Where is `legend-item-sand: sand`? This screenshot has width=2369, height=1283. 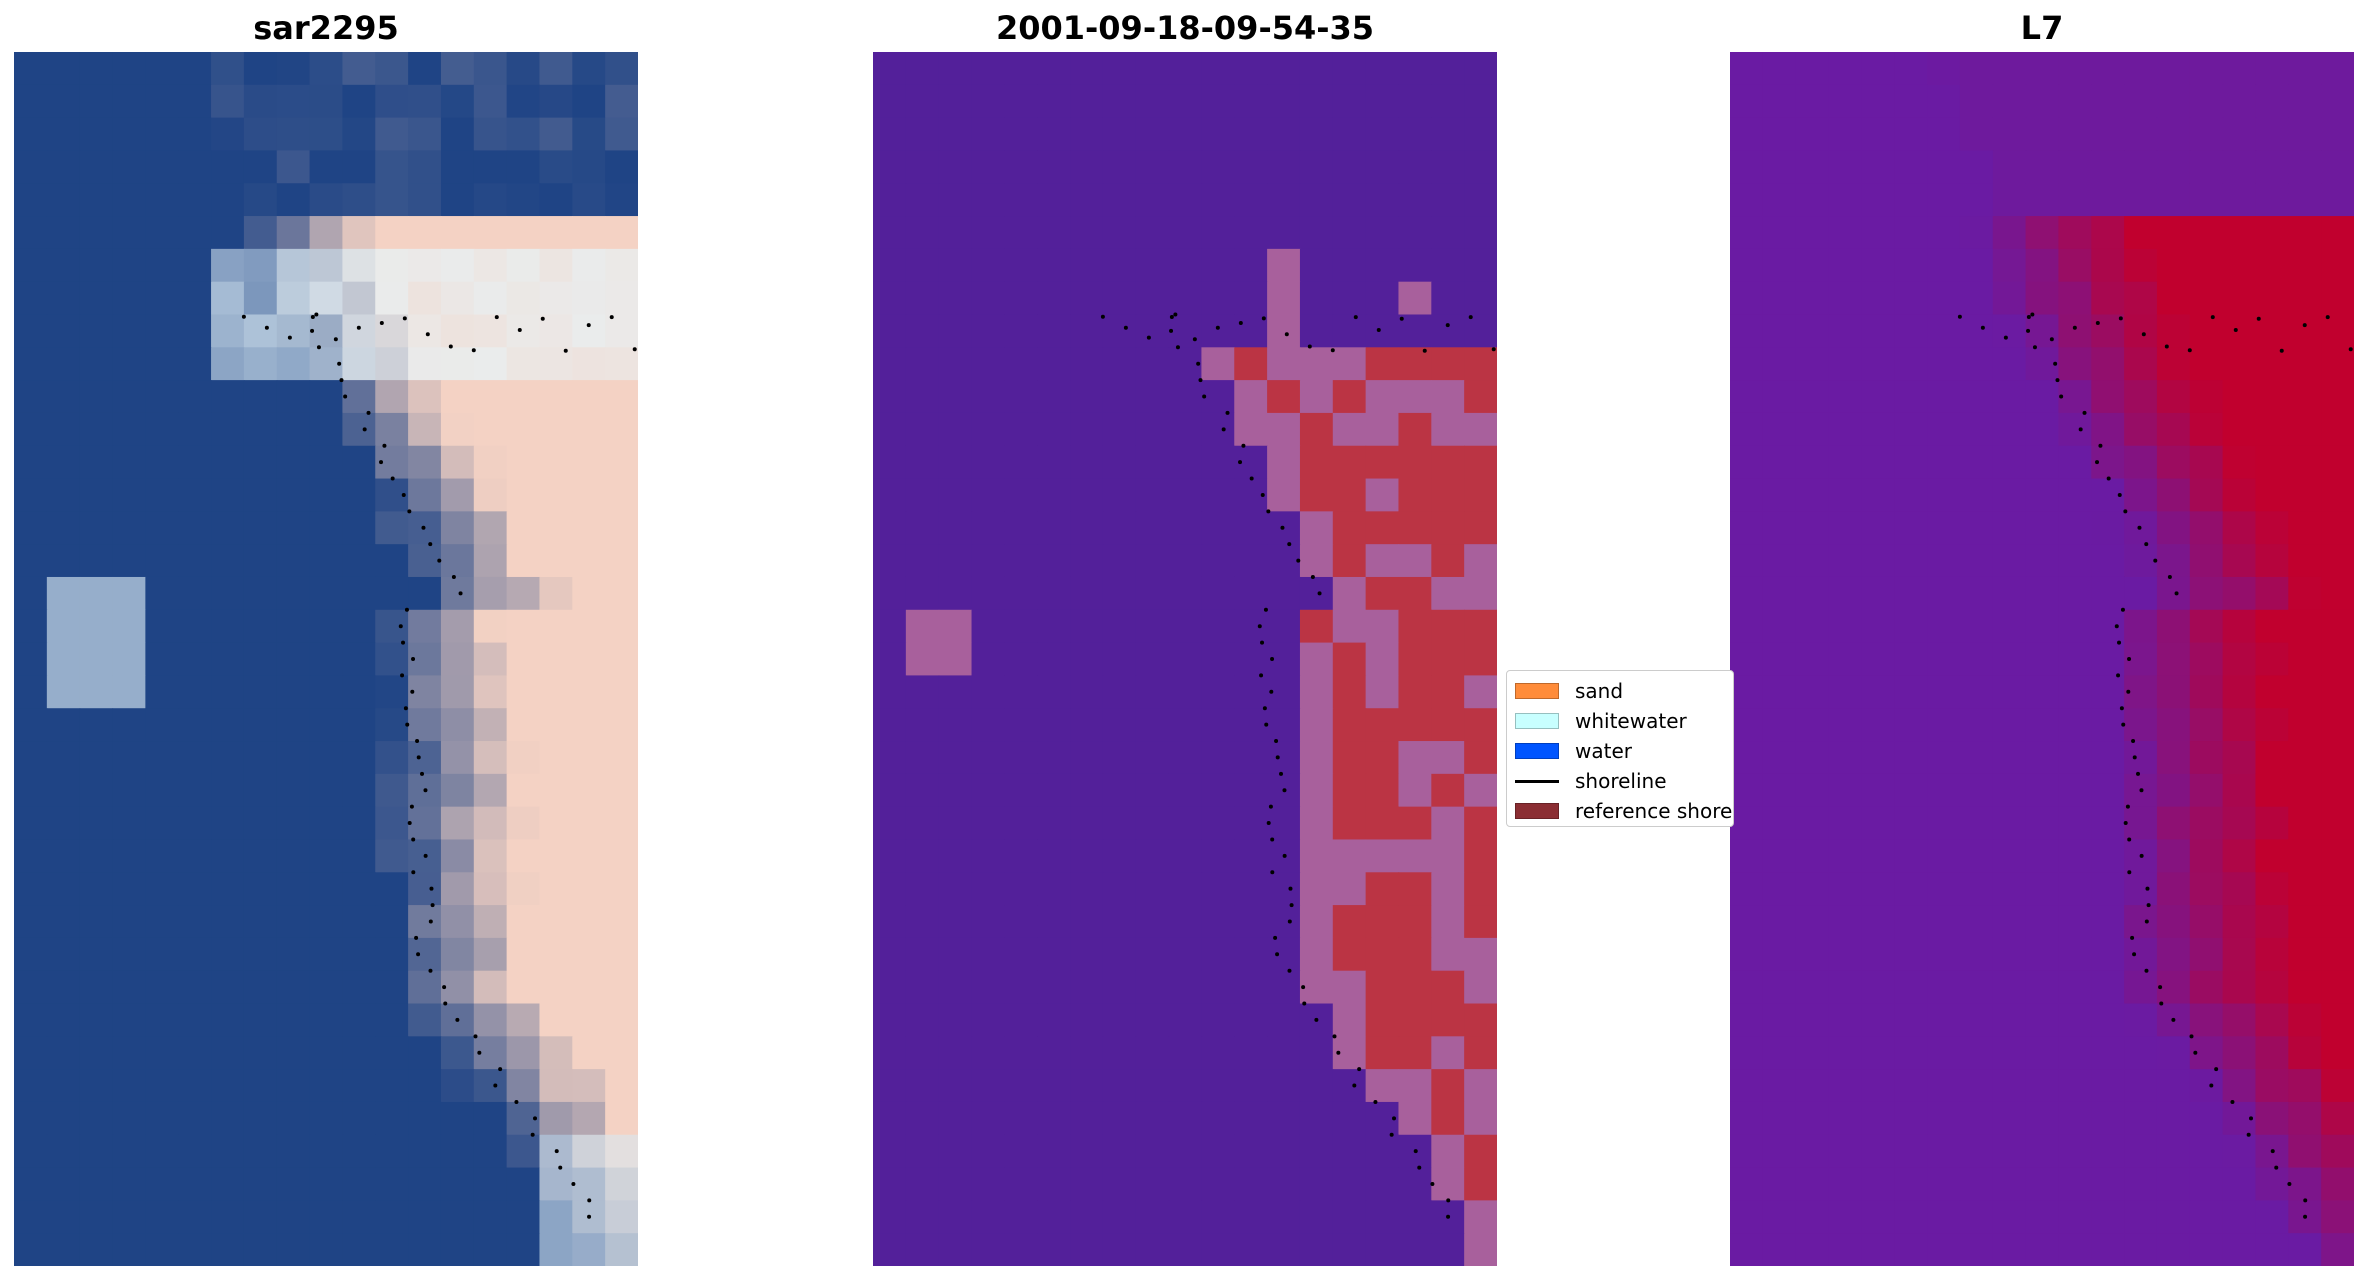 legend-item-sand: sand is located at coordinates (1569, 691).